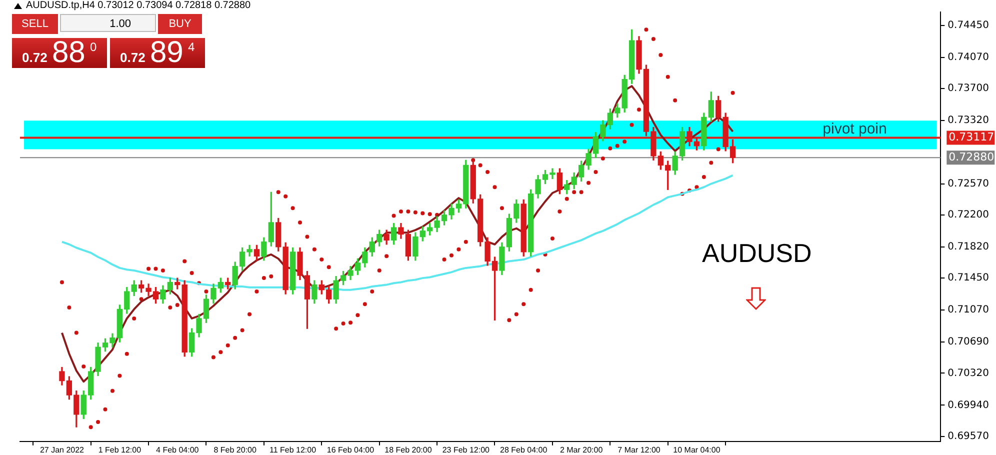  I want to click on sell-button: SELL, so click(35, 24).